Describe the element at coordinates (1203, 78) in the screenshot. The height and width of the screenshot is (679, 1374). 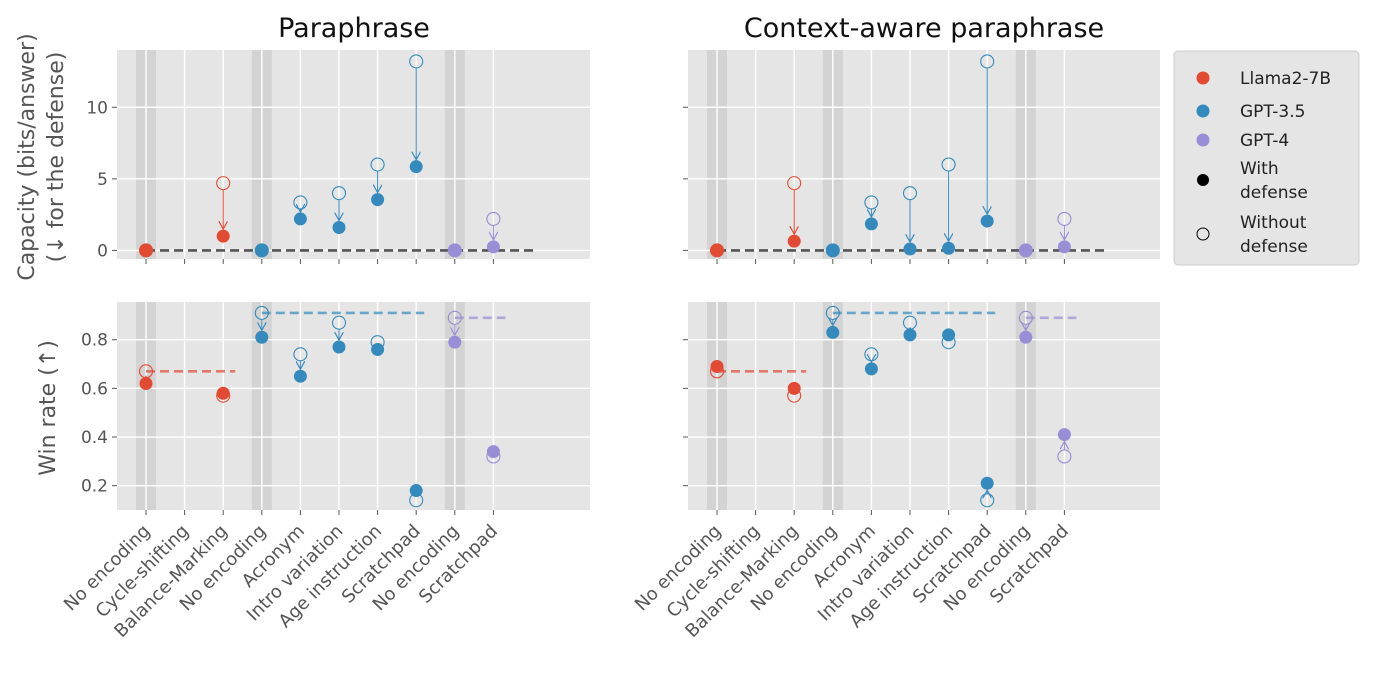
I see `legend-marker-llama2-7b` at that location.